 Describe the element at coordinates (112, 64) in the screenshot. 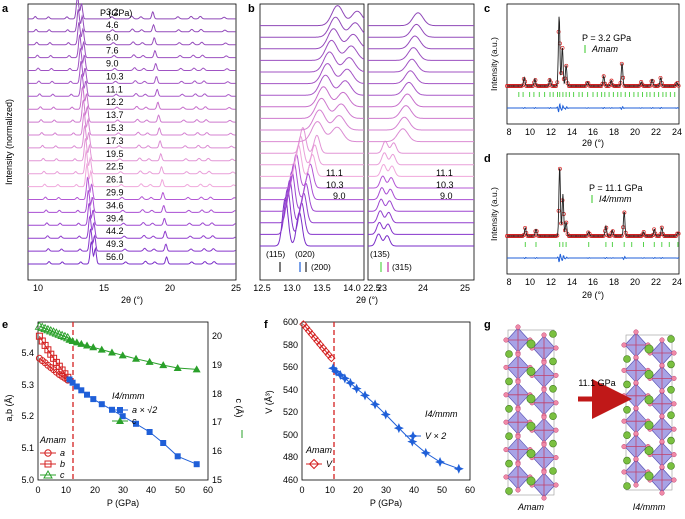

I see `panel-a-pressure-label: 9.0` at that location.